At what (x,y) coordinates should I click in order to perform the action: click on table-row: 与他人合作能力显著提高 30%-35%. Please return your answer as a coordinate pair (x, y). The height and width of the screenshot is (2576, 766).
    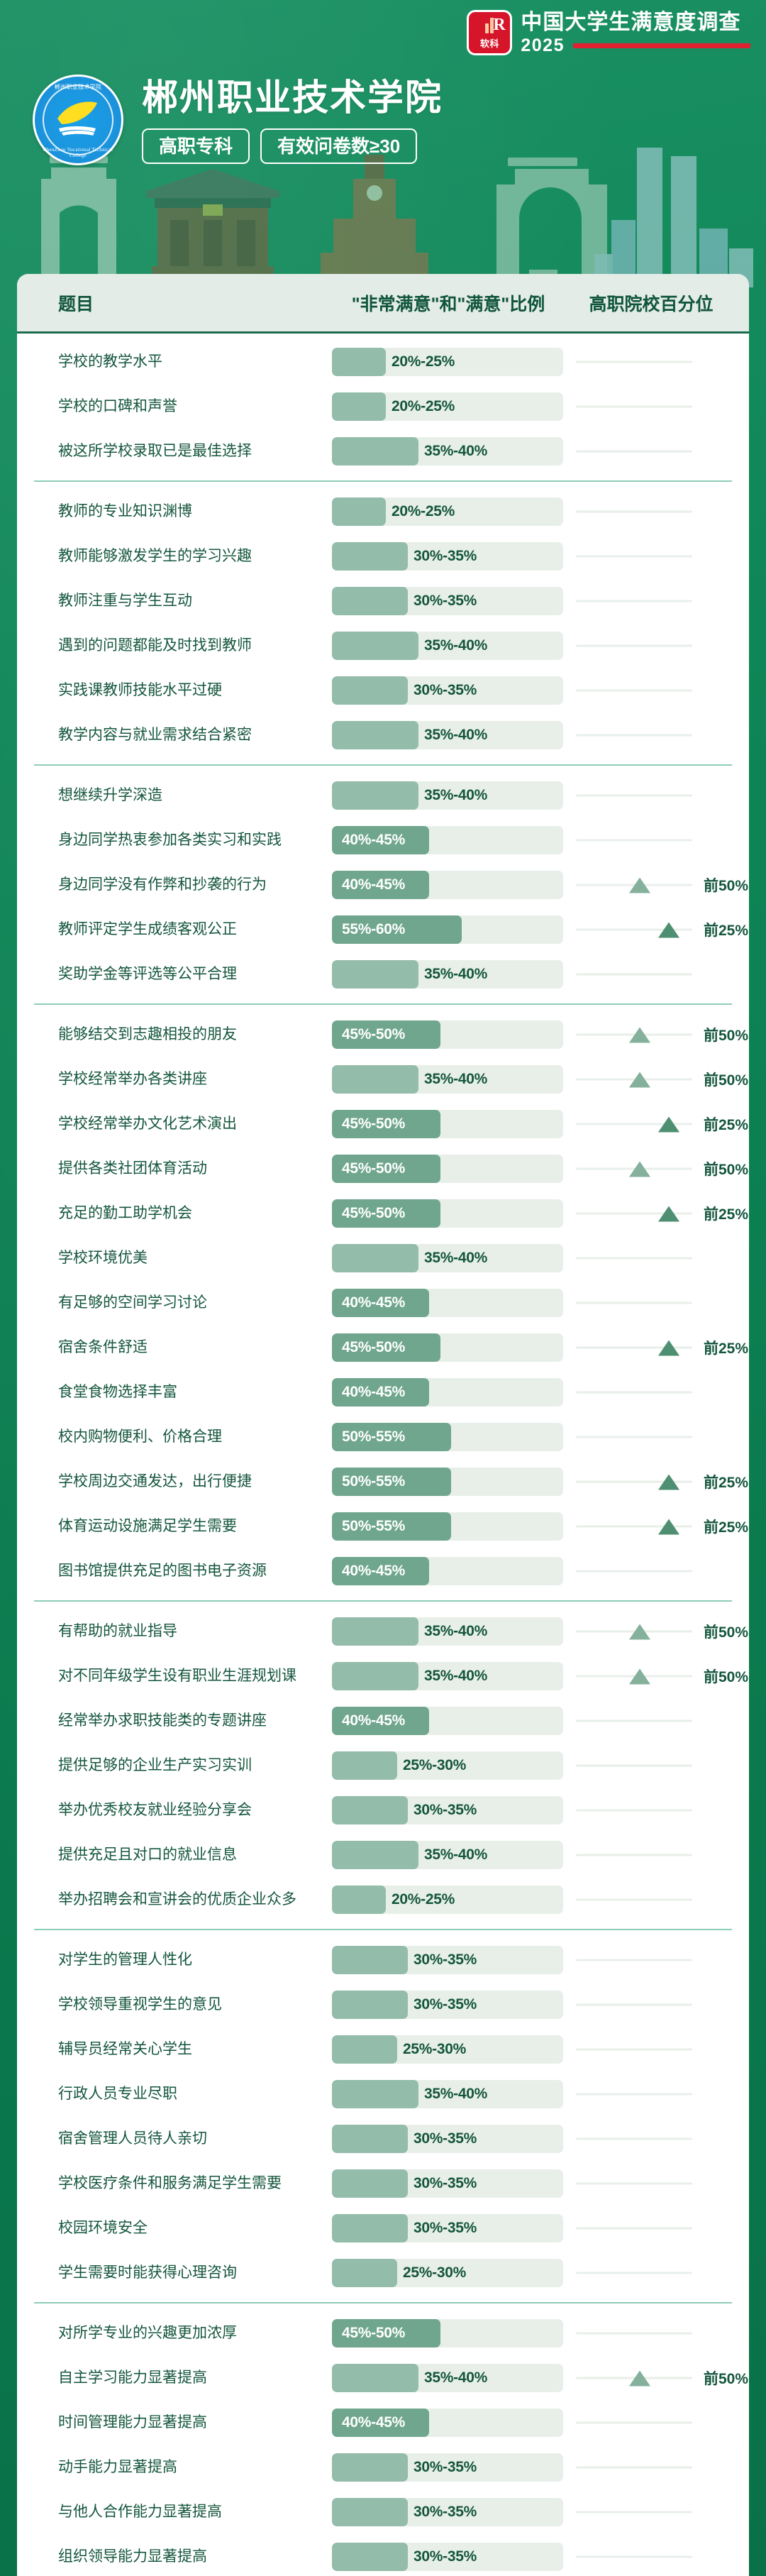
    Looking at the image, I should click on (383, 2511).